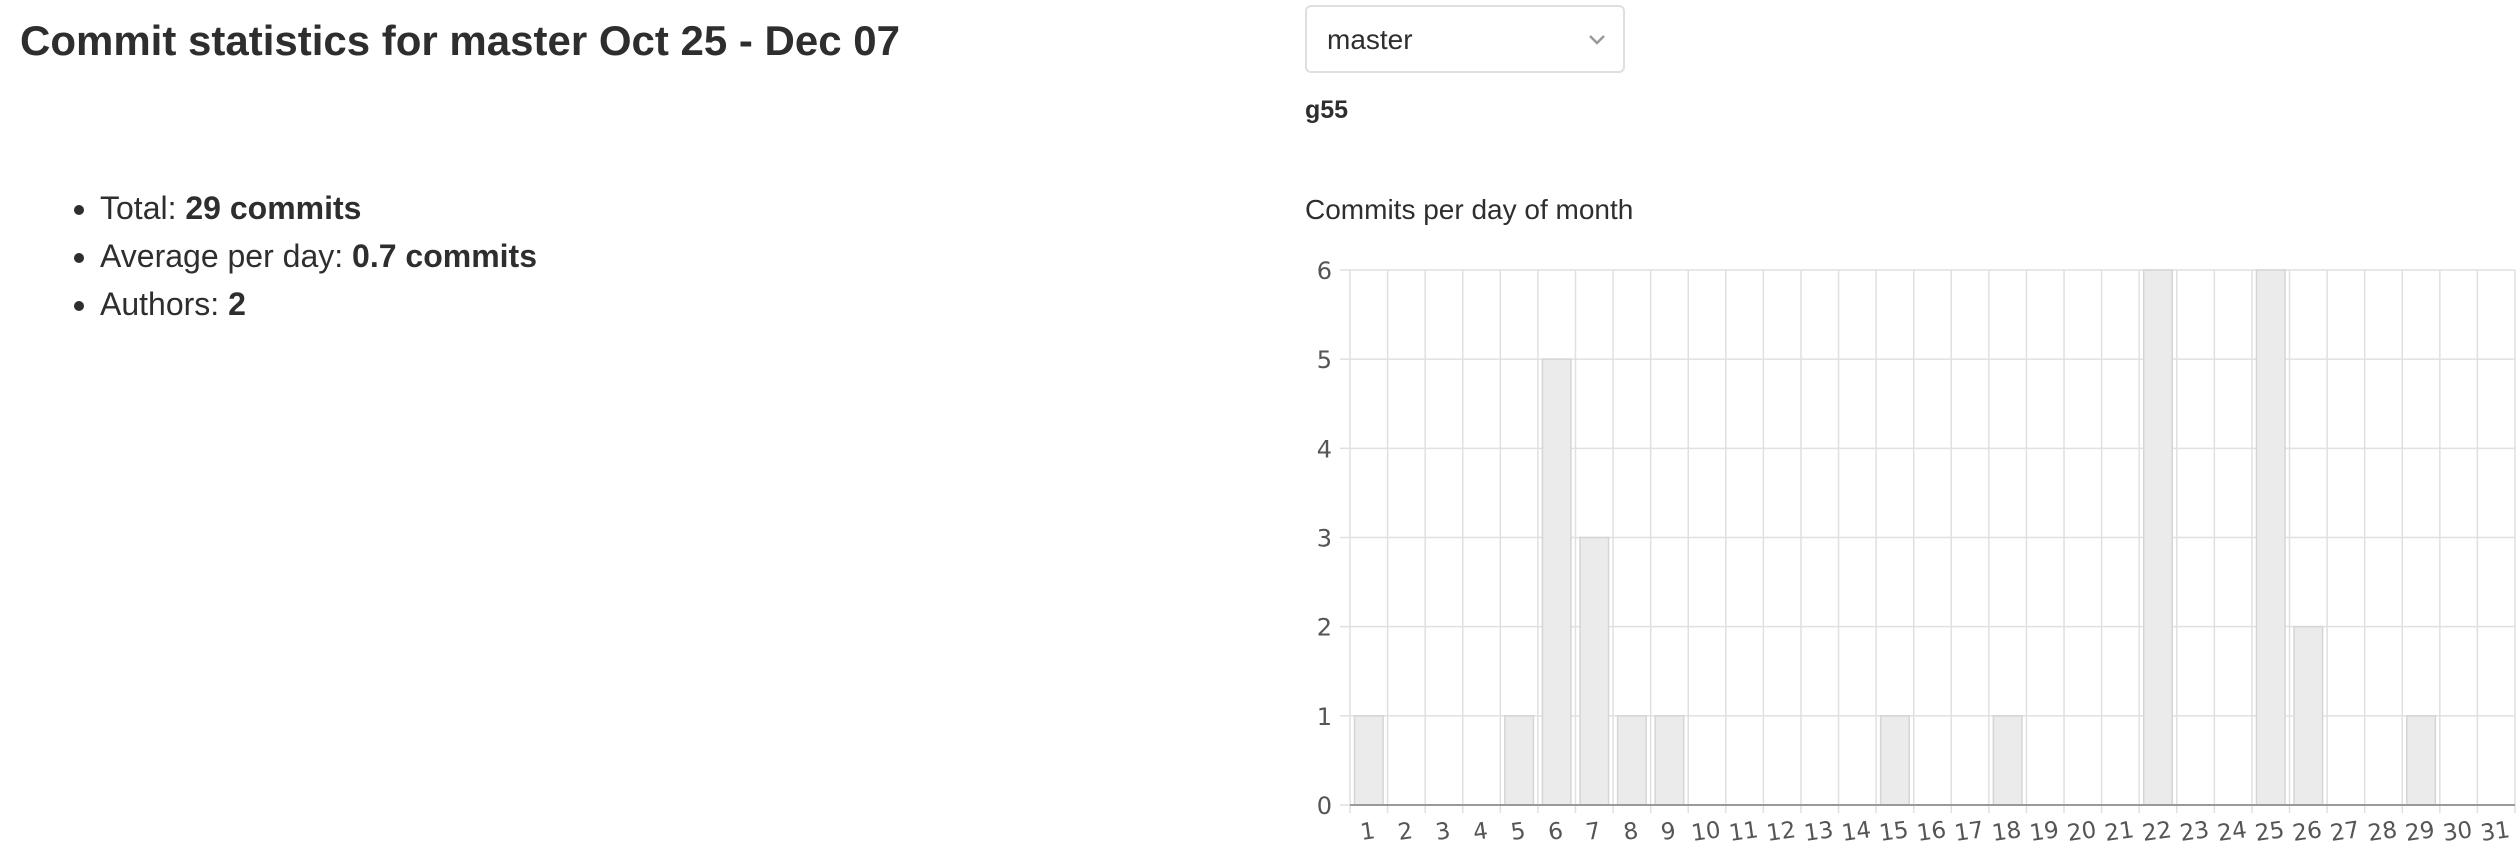  What do you see at coordinates (2232, 832) in the screenshot?
I see `x-tick-label: 24` at bounding box center [2232, 832].